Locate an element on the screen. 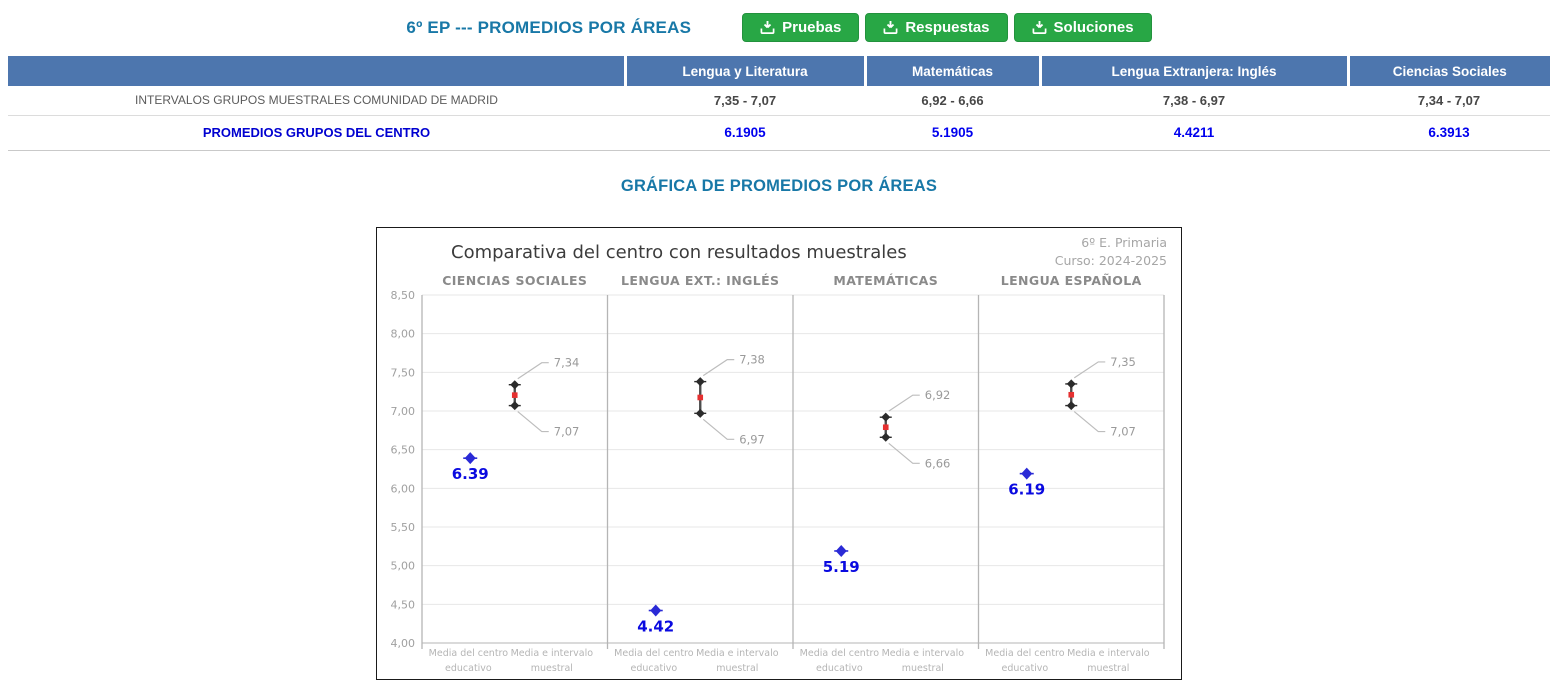  header-cell-lengua-literatura: Lengua y Literatura is located at coordinates (746, 71).